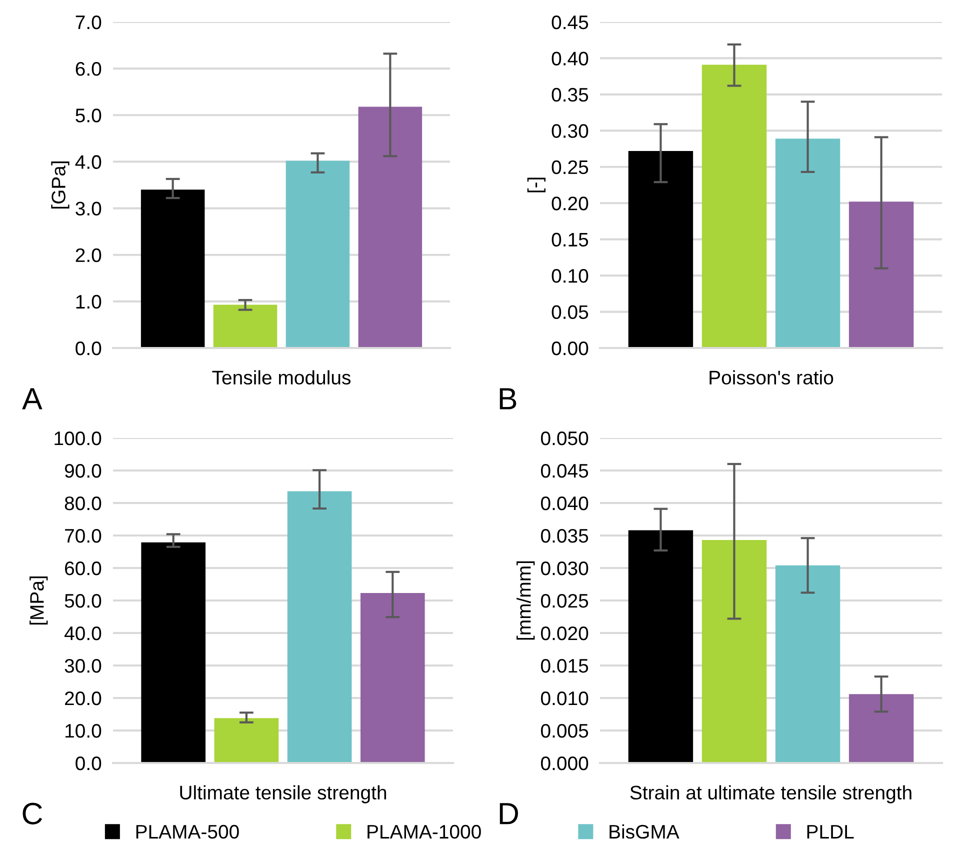 The height and width of the screenshot is (860, 960). Describe the element at coordinates (570, 131) in the screenshot. I see `y-tick-label: 0.30` at that location.